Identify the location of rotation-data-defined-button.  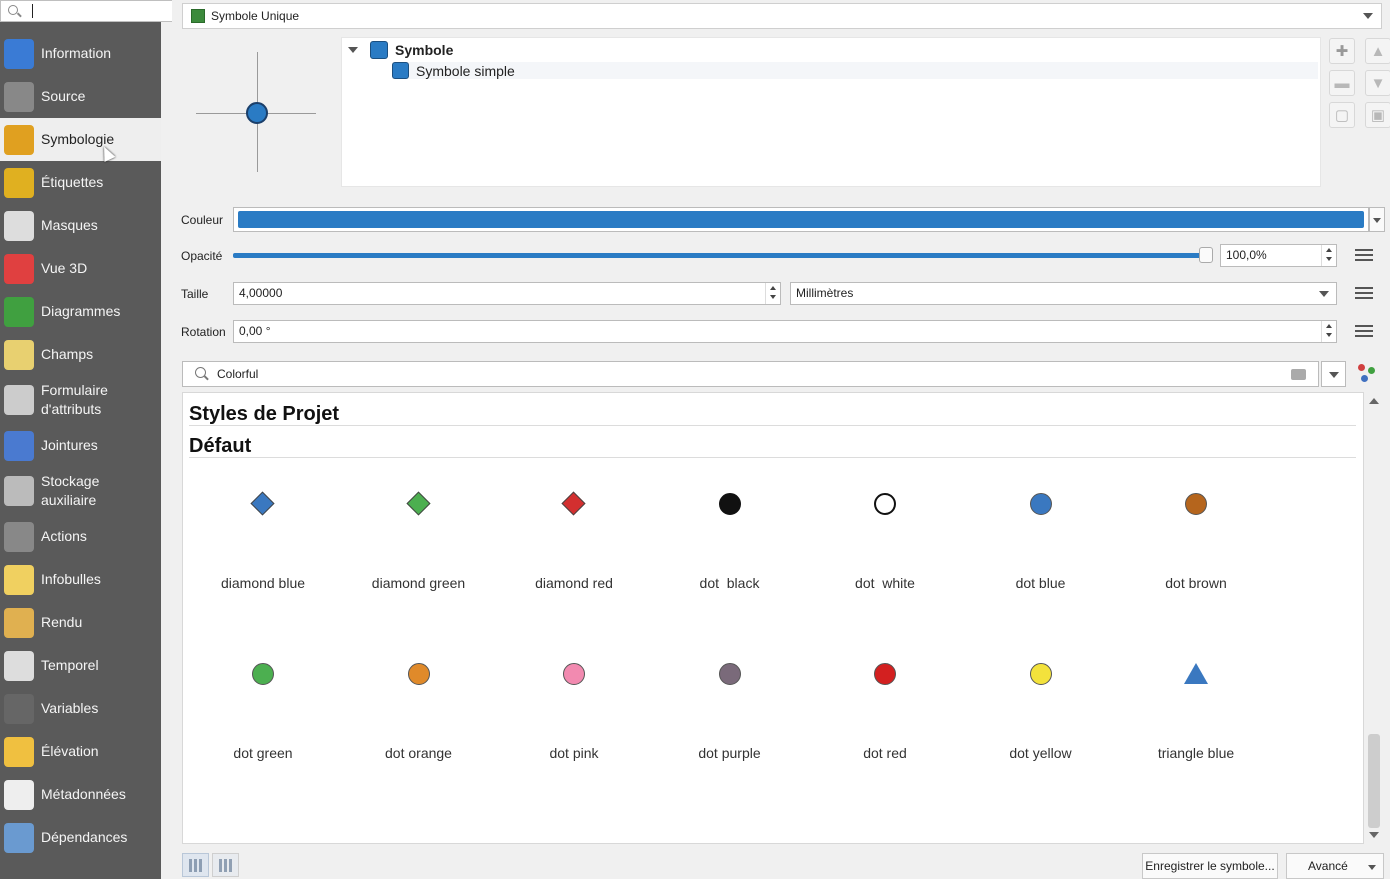
(1364, 331).